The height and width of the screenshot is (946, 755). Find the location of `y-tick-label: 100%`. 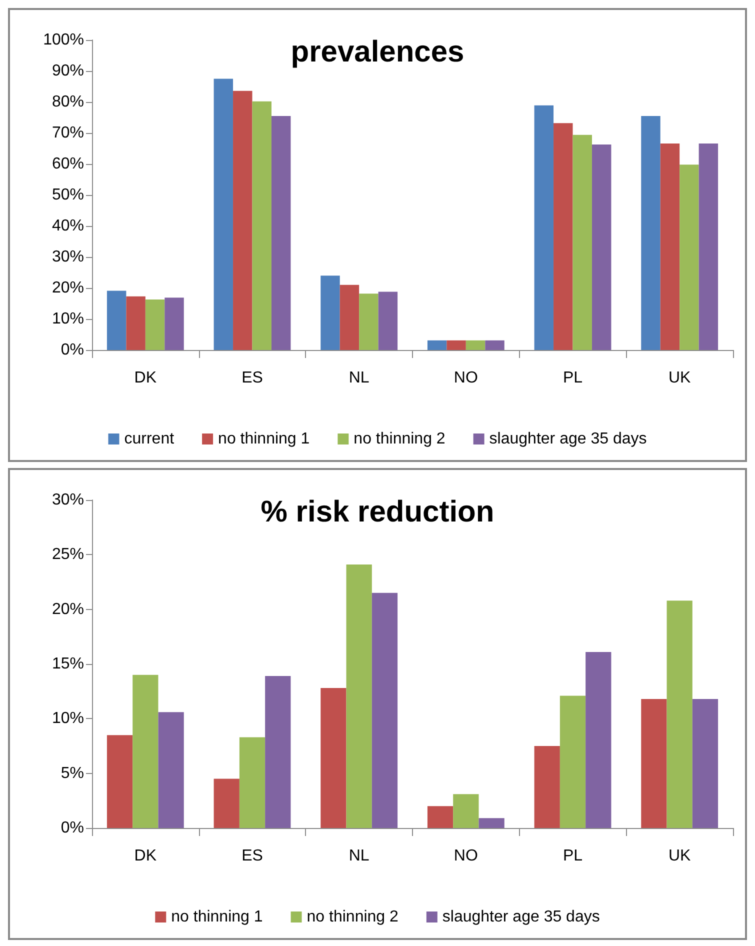

y-tick-label: 100% is located at coordinates (63, 40).